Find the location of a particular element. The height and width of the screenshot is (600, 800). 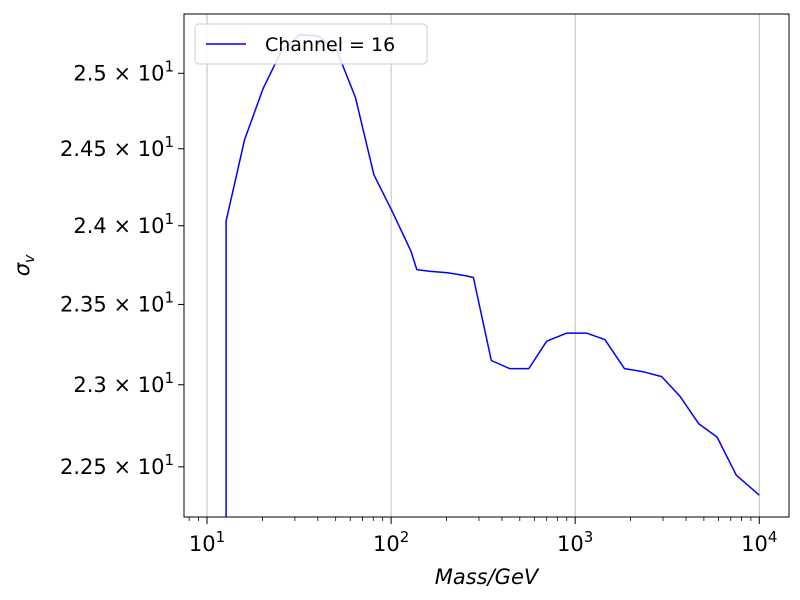

y-axis-label: σv is located at coordinates (24, 265).